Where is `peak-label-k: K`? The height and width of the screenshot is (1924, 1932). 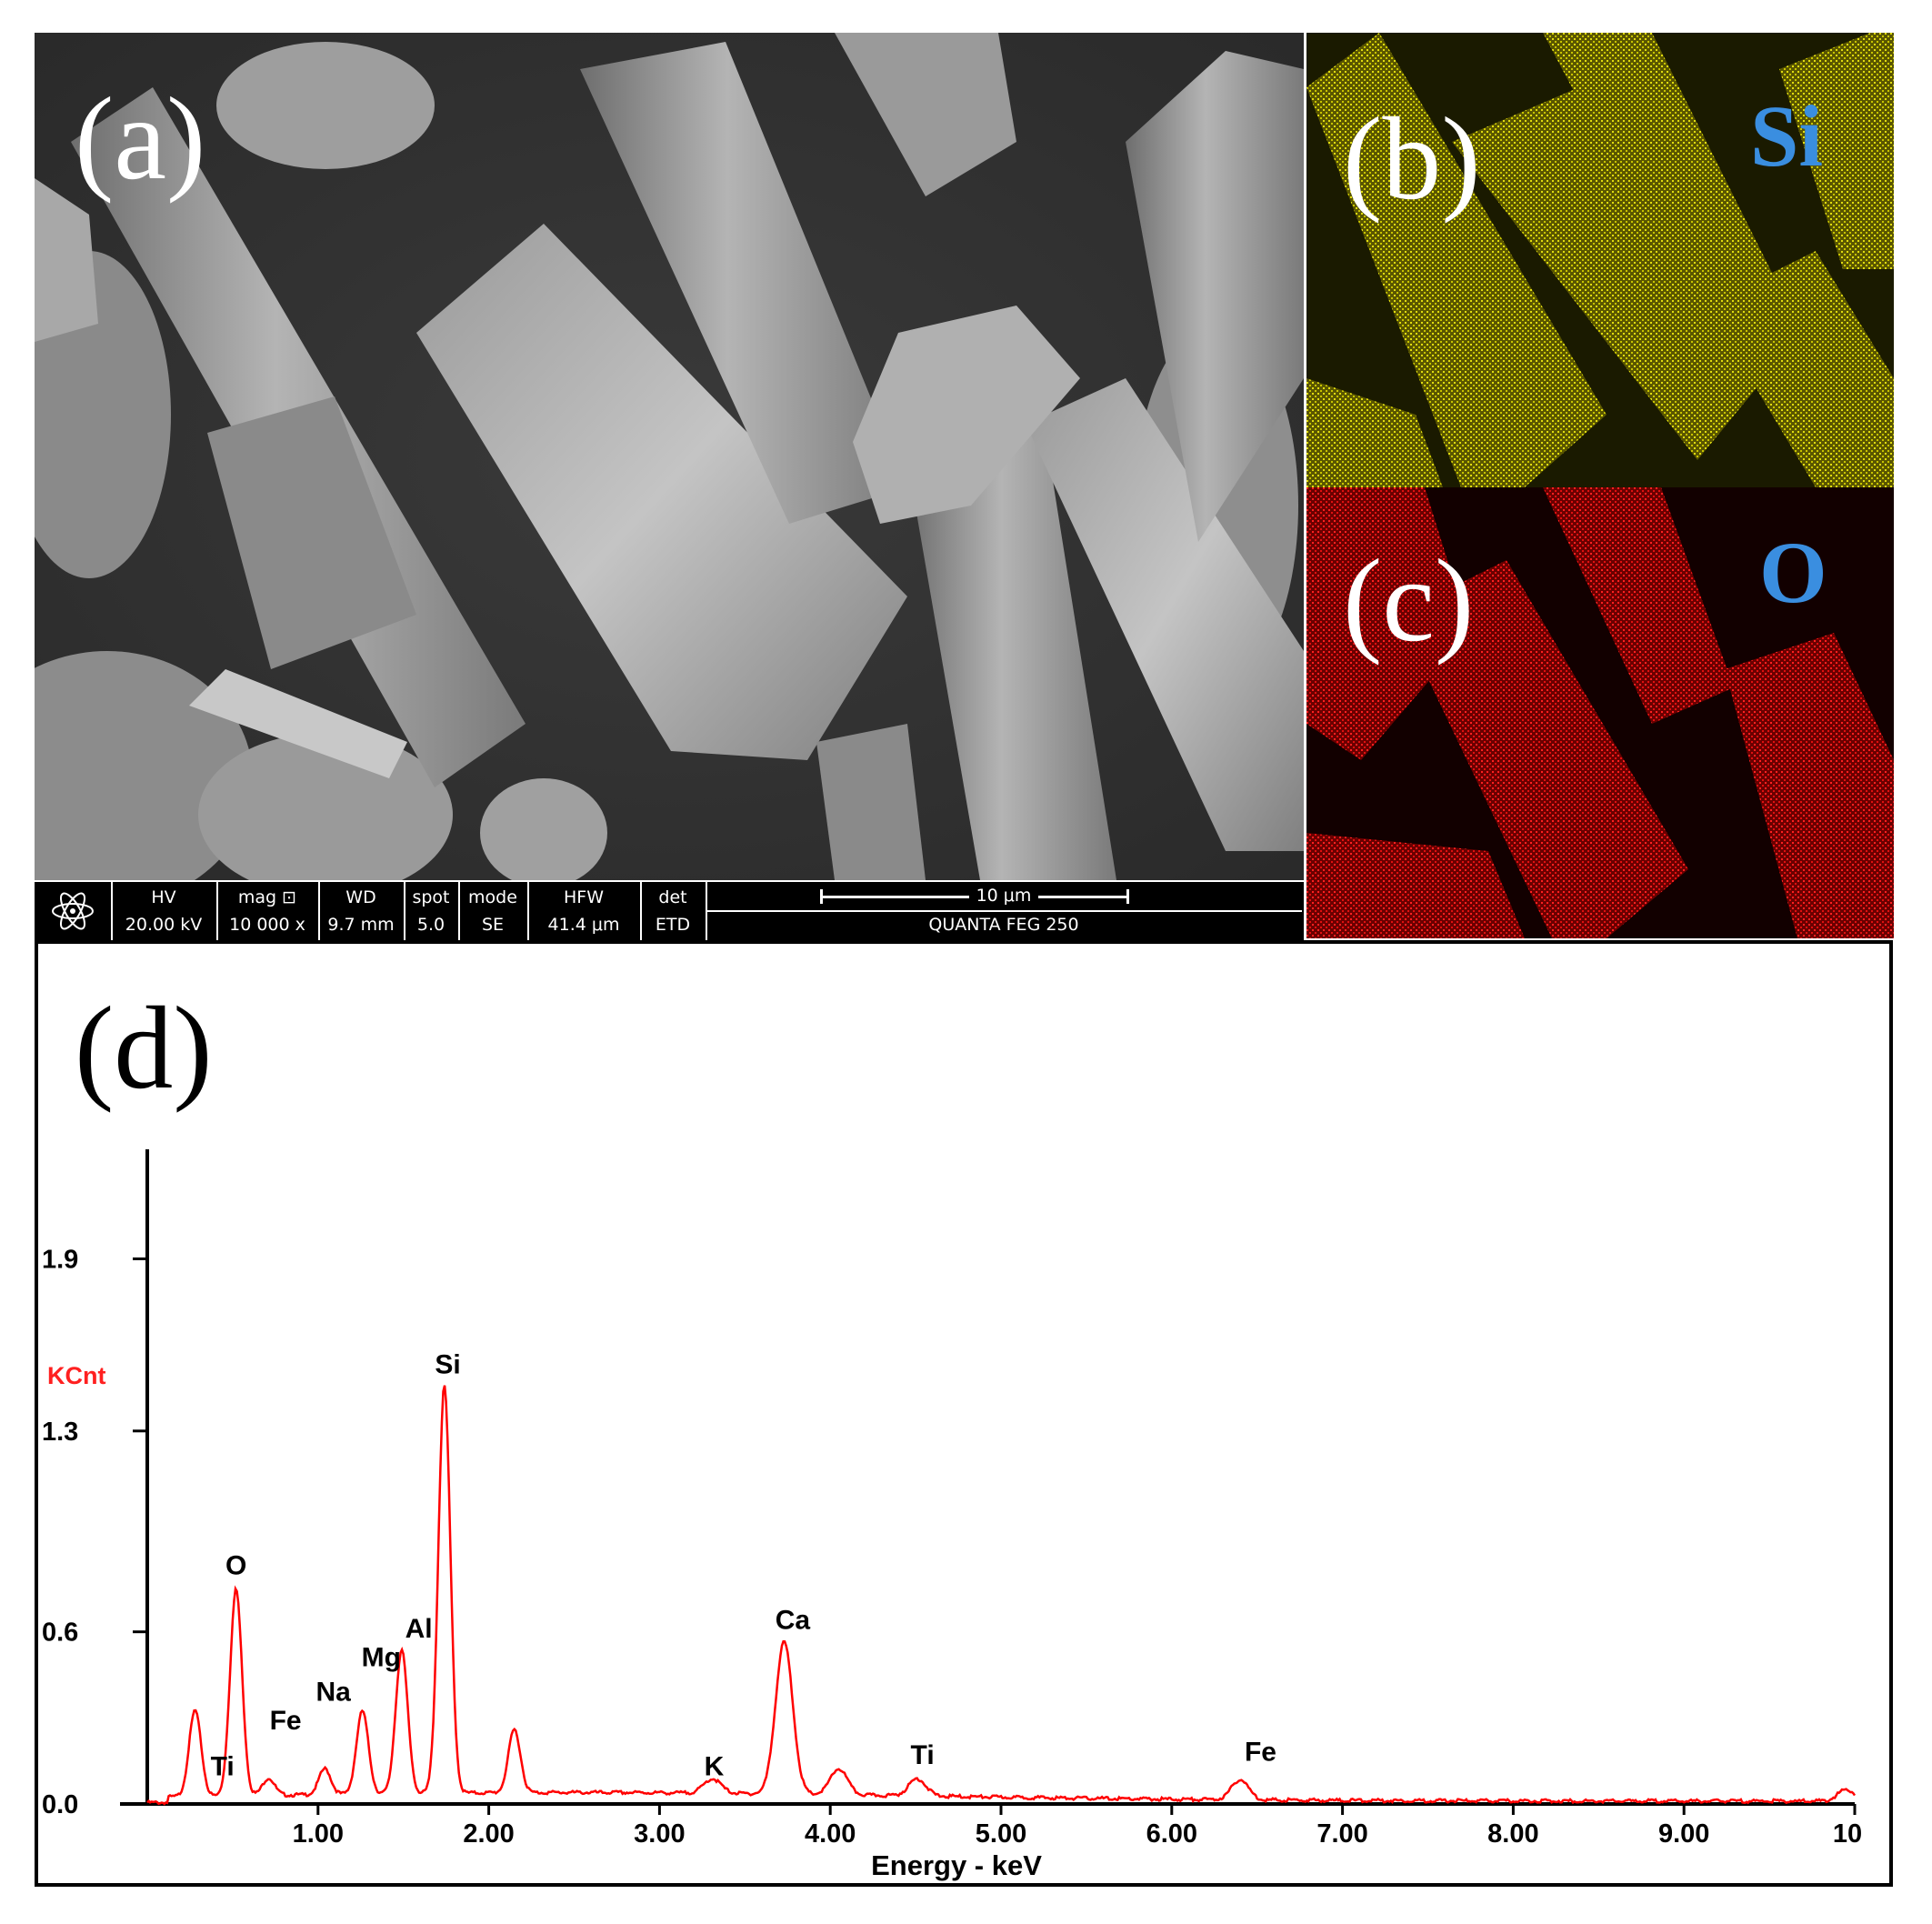 peak-label-k: K is located at coordinates (715, 1766).